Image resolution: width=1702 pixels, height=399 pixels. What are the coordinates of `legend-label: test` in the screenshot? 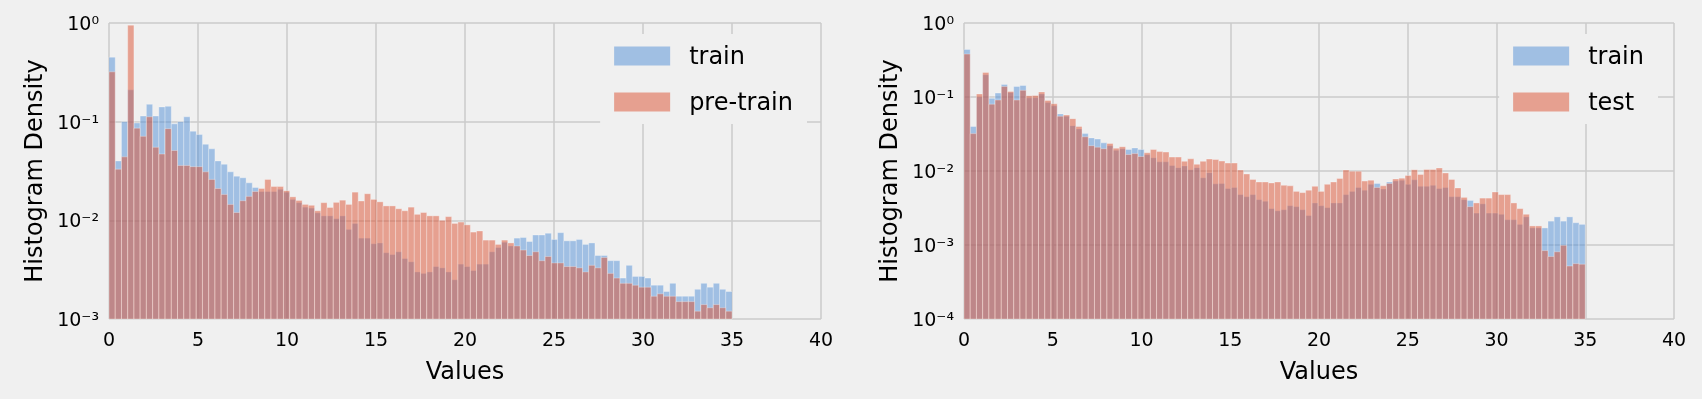 It's located at (1611, 102).